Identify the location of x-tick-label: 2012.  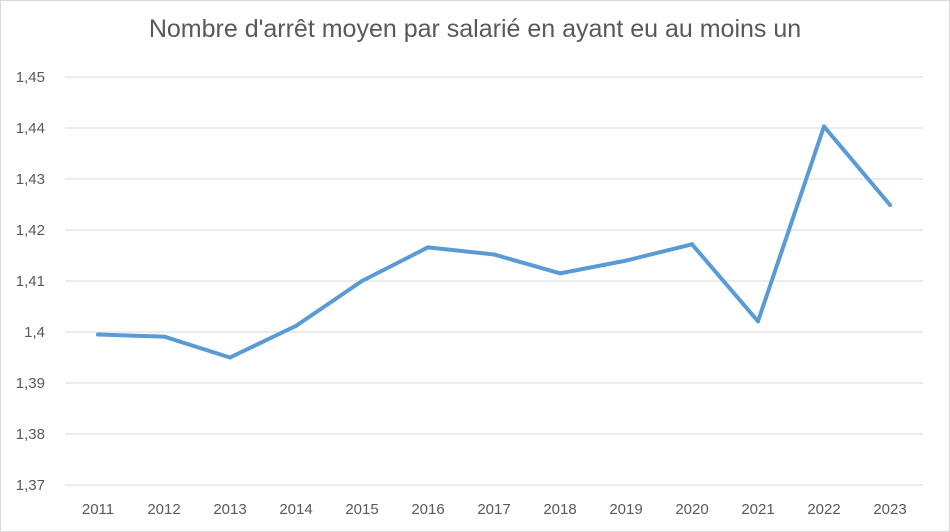
(163, 509).